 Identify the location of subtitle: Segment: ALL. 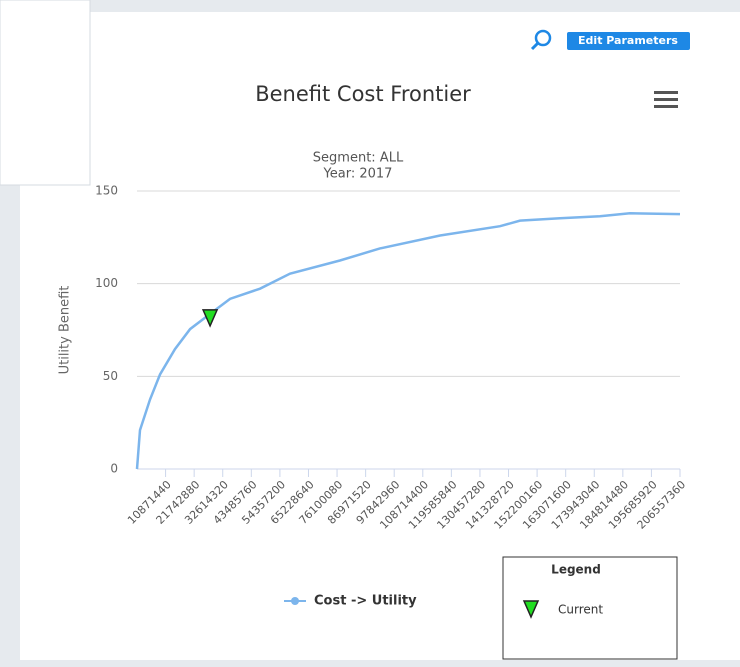
(358, 158).